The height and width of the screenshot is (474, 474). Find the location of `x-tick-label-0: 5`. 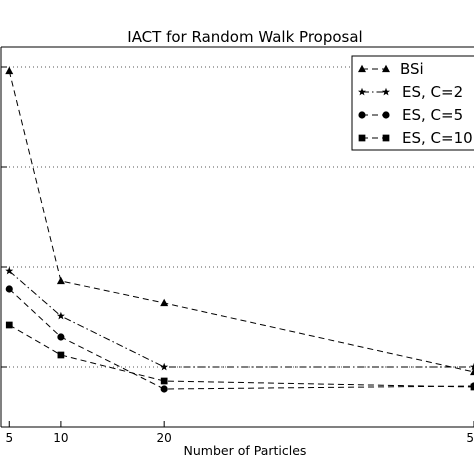

x-tick-label-0: 5 is located at coordinates (9, 438).